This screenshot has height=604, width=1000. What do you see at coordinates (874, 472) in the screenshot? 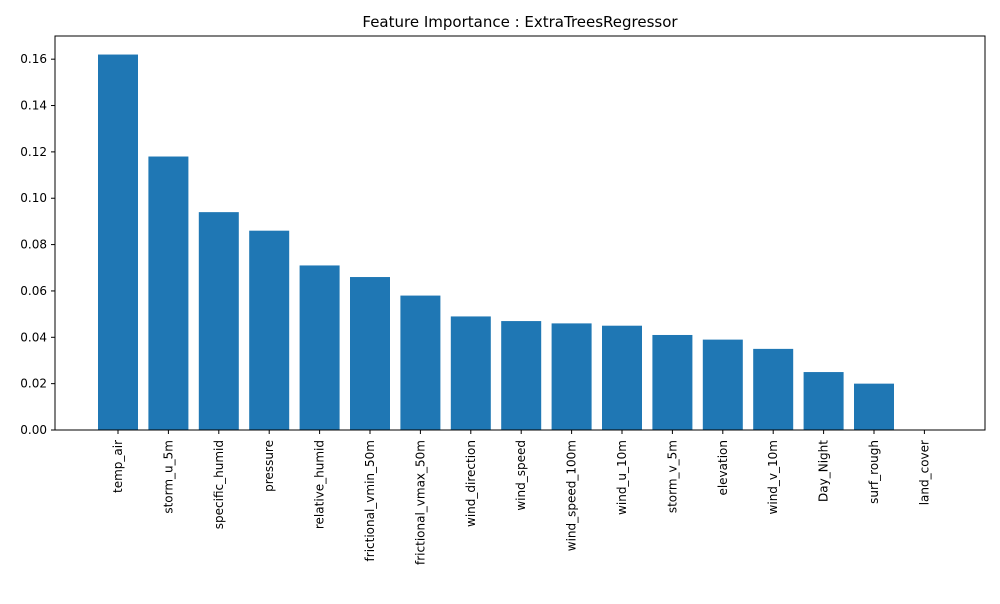
I see `x-tick-label: surf_rough` at bounding box center [874, 472].